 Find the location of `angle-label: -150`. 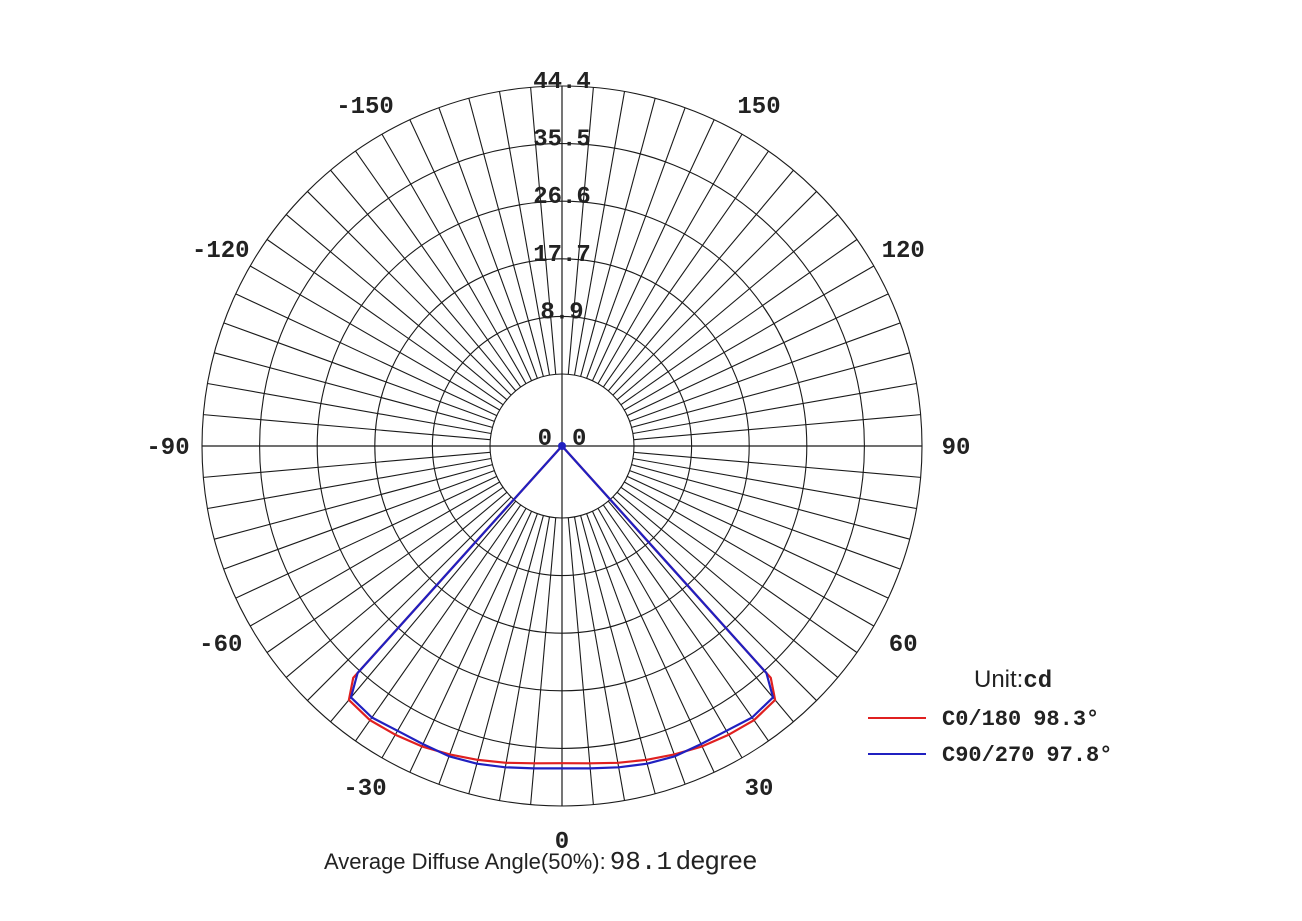

angle-label: -150 is located at coordinates (365, 107).